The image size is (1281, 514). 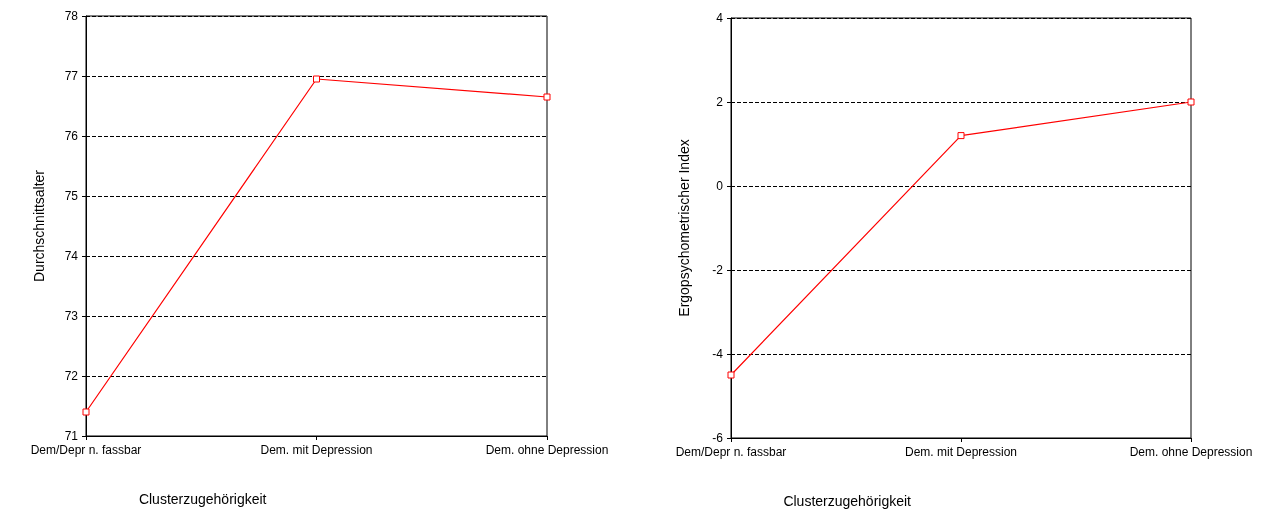 What do you see at coordinates (71, 196) in the screenshot?
I see `y-tick-label: 75` at bounding box center [71, 196].